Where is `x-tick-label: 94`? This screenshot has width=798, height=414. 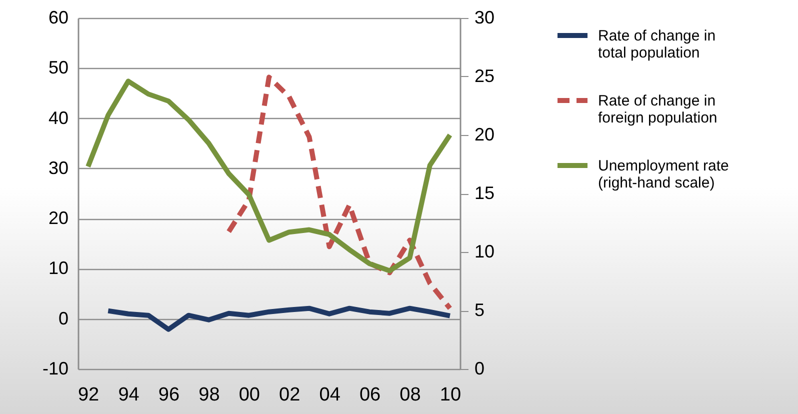
x-tick-label: 94 is located at coordinates (129, 395).